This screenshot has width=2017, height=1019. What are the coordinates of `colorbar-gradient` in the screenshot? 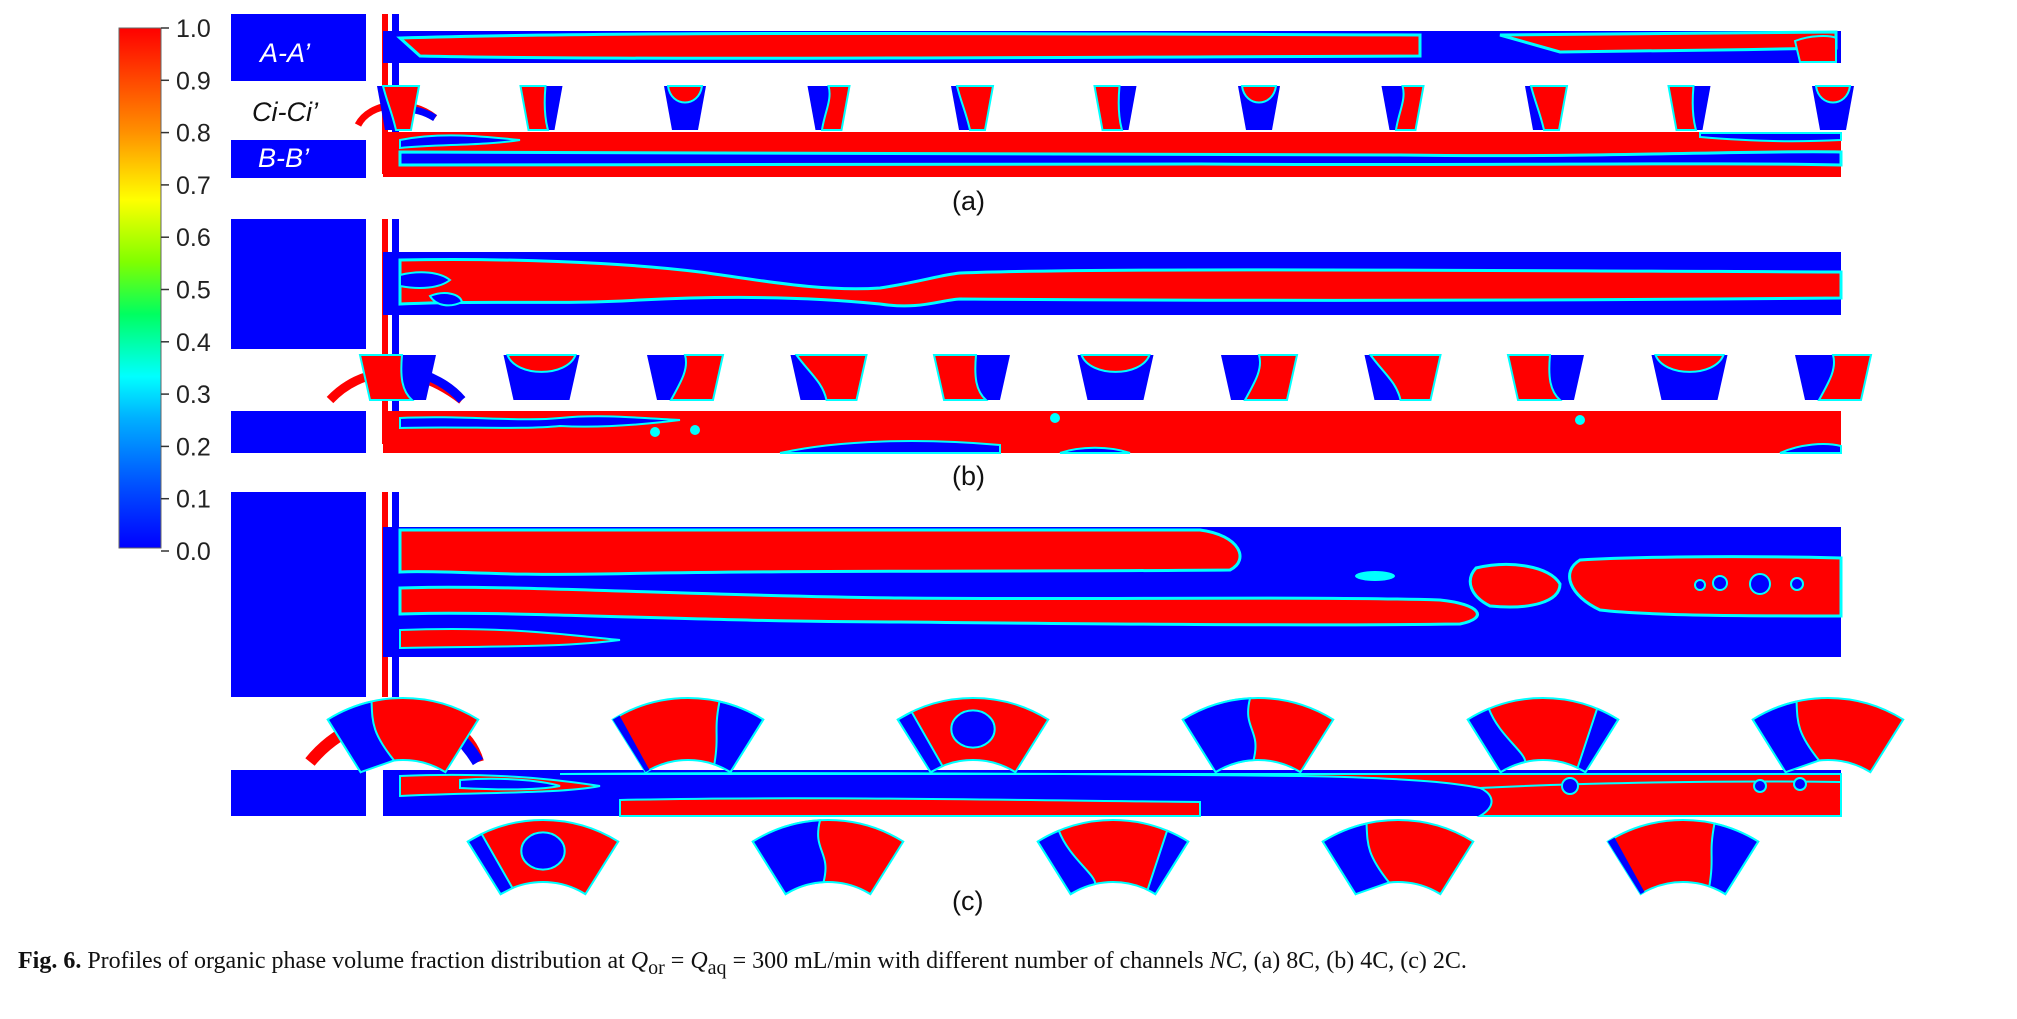 It's located at (140, 288).